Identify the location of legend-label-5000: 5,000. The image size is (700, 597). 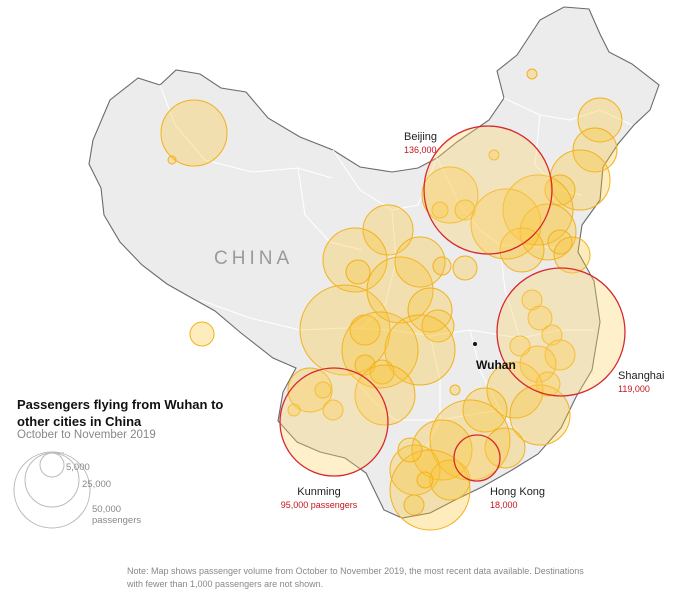
(78, 467).